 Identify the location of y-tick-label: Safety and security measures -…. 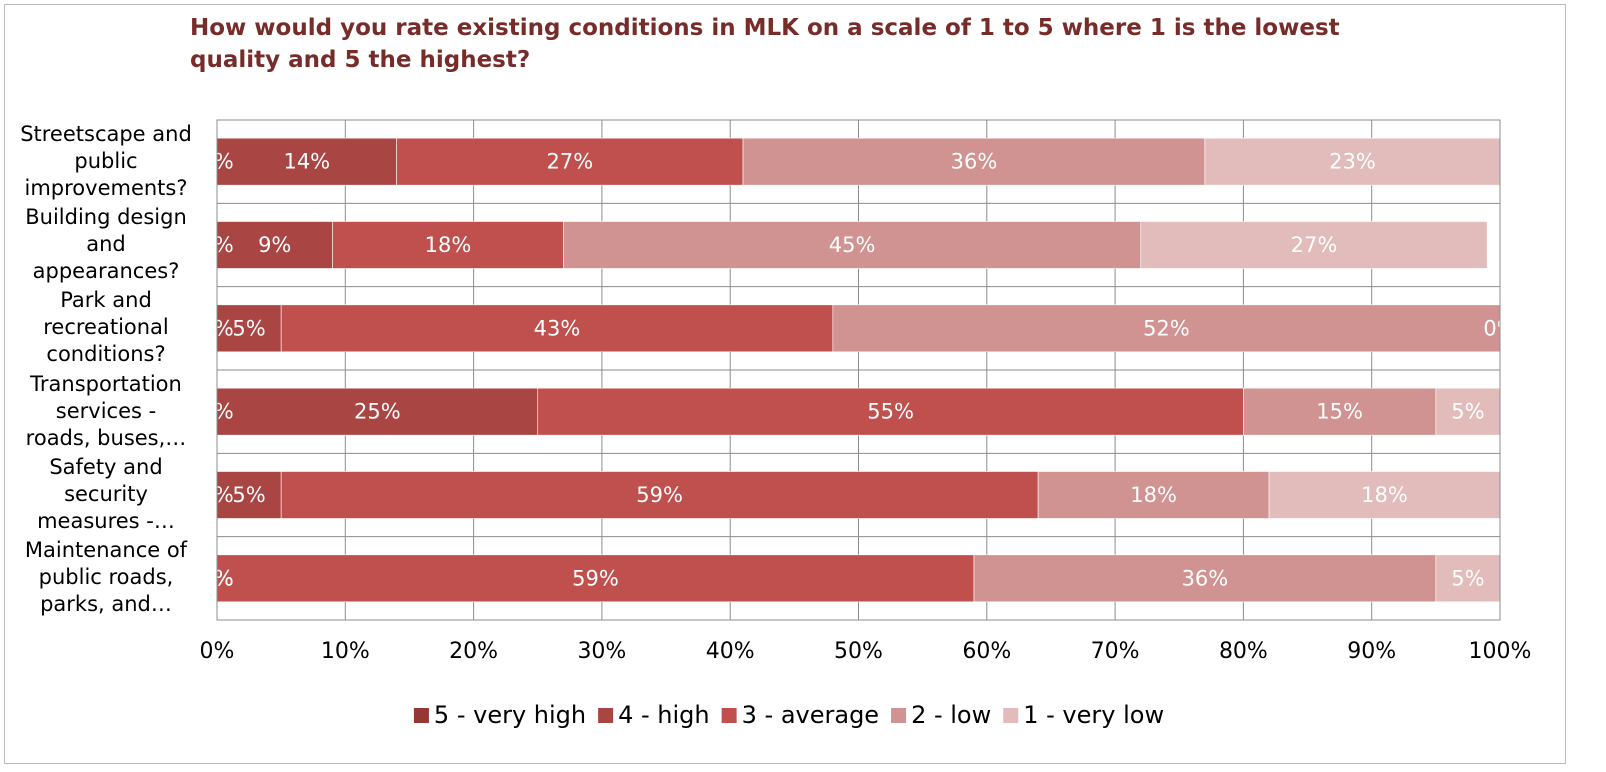
(106, 494).